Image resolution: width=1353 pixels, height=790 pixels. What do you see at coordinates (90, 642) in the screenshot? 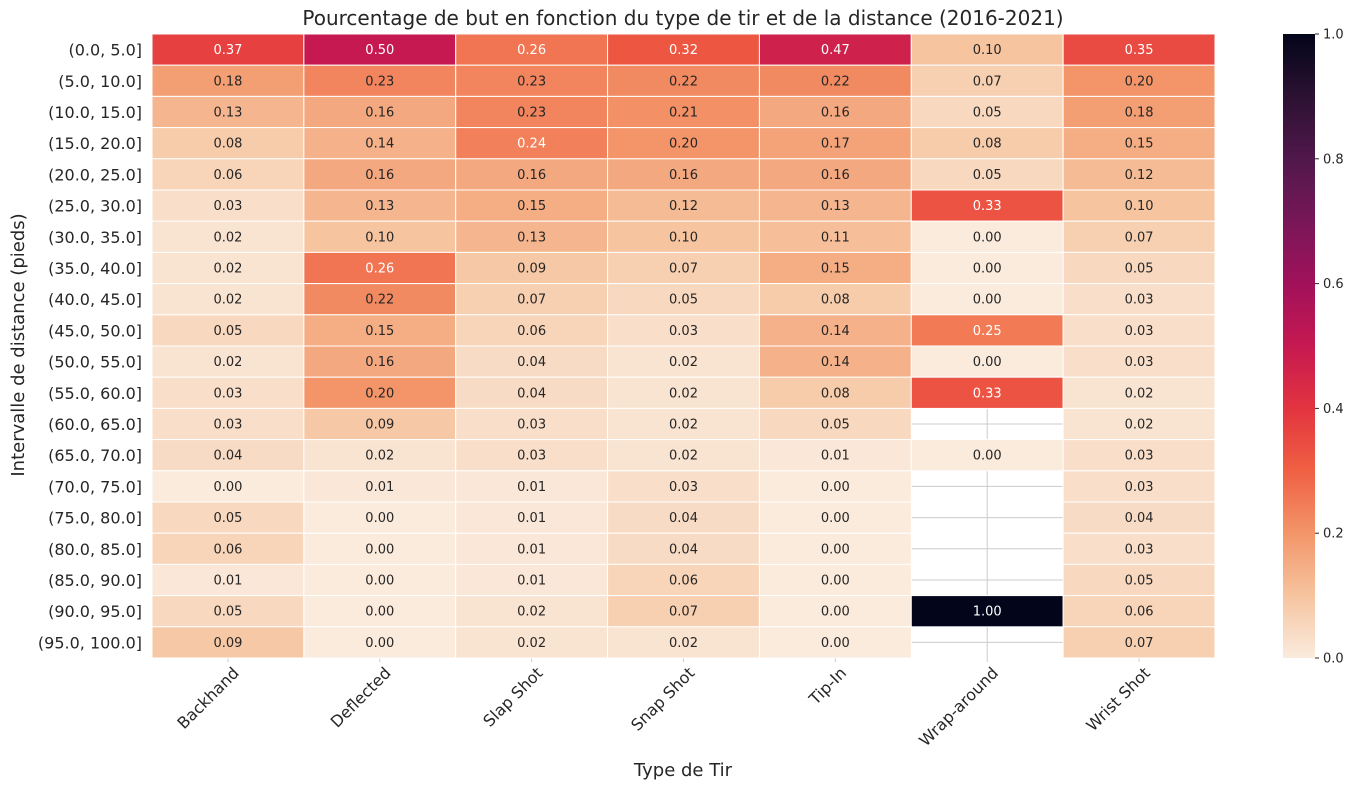
I see `y-tick-label: (95.0, 100.0]` at bounding box center [90, 642].